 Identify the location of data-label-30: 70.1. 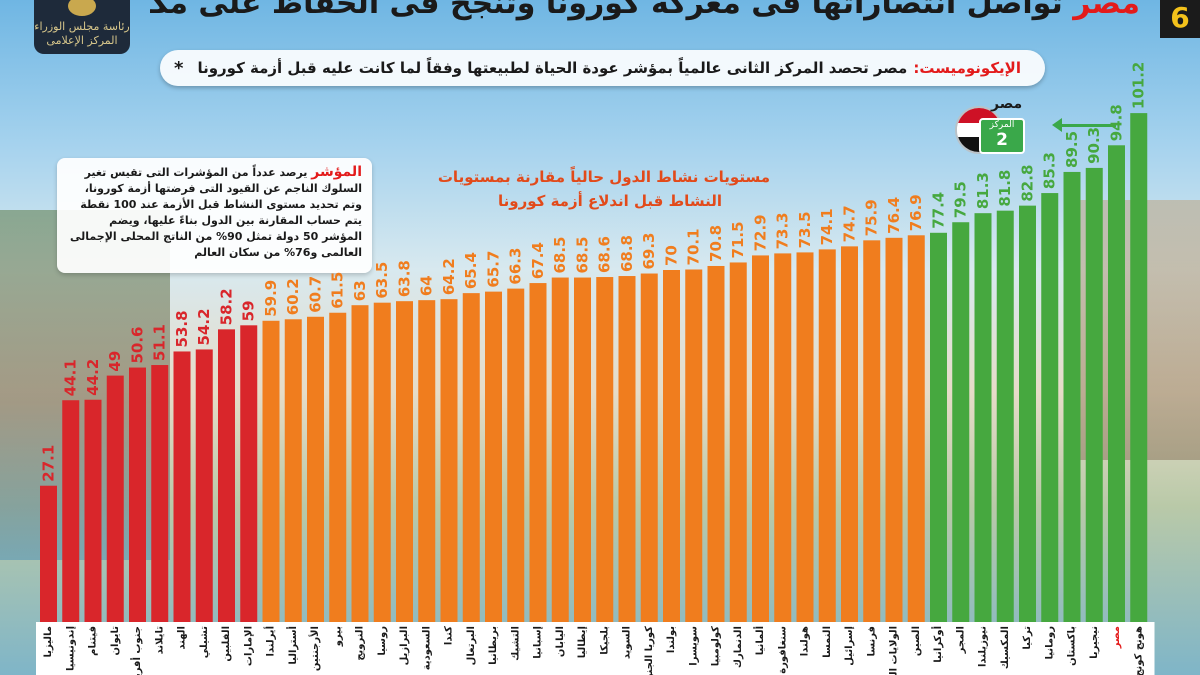
(694, 246).